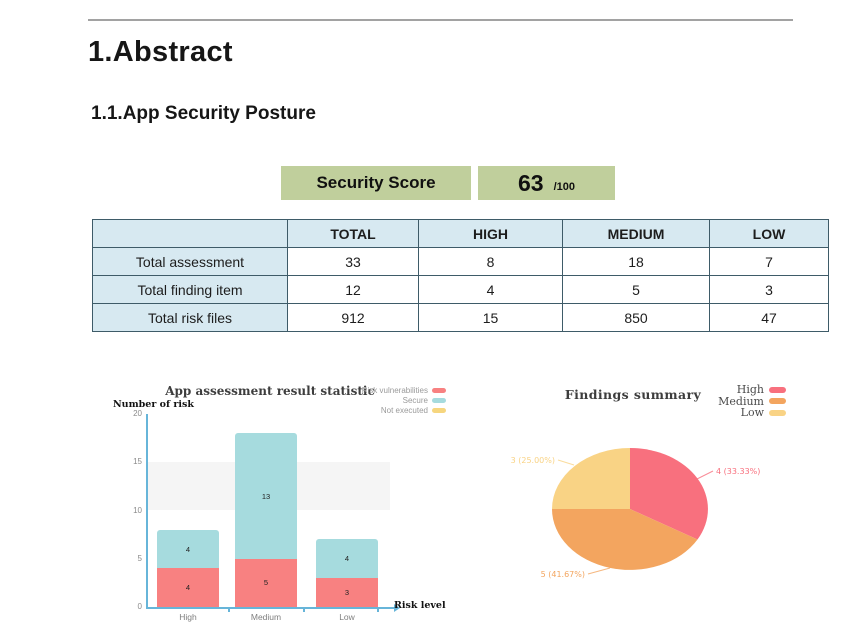  Describe the element at coordinates (190, 317) in the screenshot. I see `row-label-total-risk-files: Total risk files` at that location.